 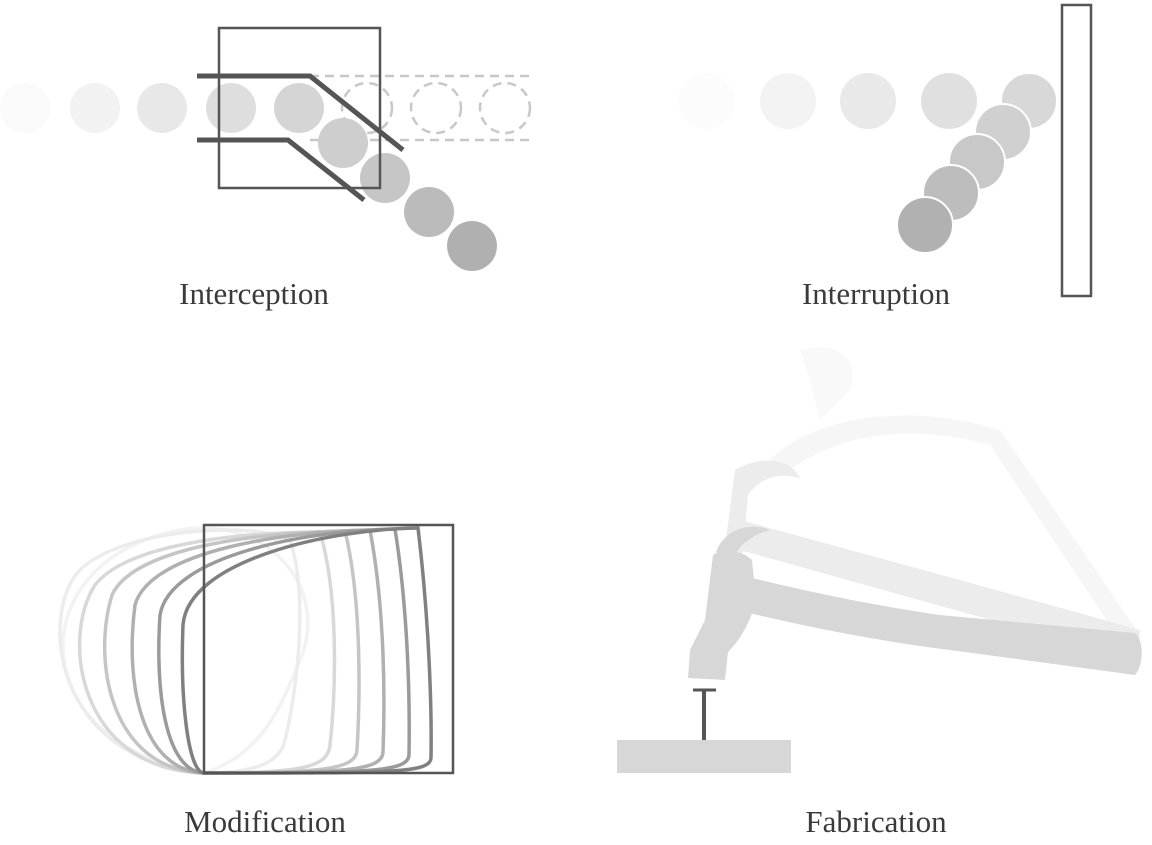 What do you see at coordinates (885, 150) in the screenshot?
I see `interruption-panel` at bounding box center [885, 150].